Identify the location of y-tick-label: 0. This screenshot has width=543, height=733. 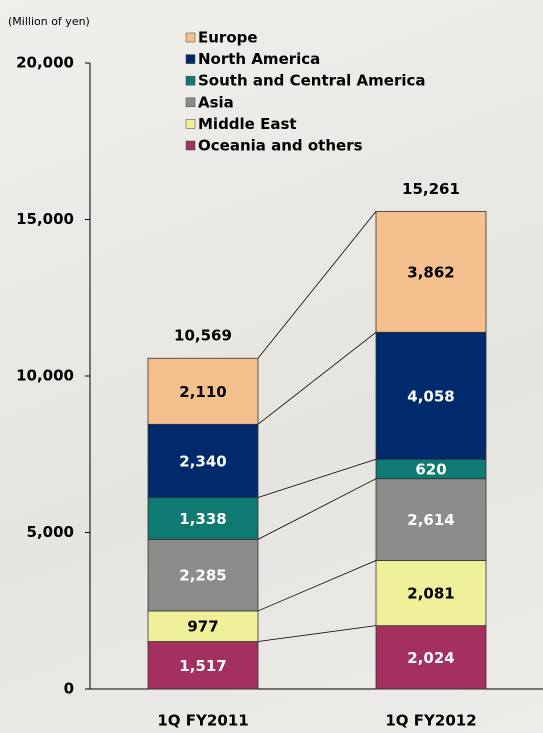
(69, 689).